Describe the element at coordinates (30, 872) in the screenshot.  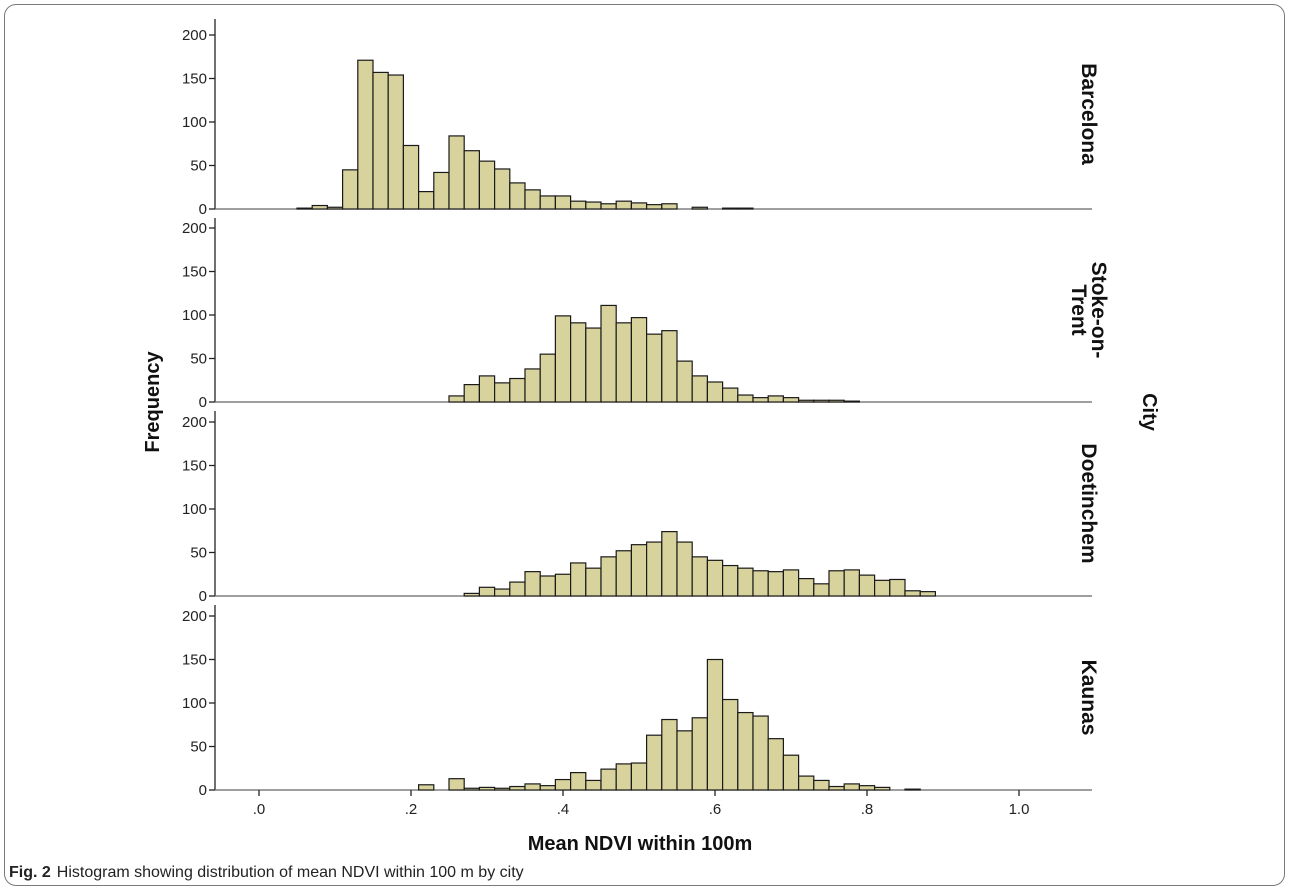
I see `figure-number: Fig. 2` at that location.